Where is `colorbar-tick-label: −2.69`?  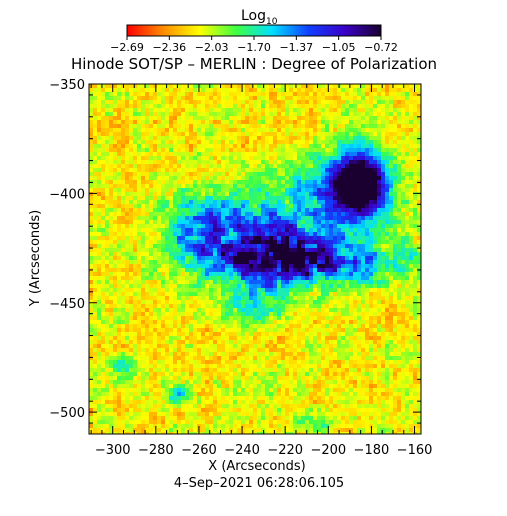
colorbar-tick-label: −2.69 is located at coordinates (127, 47).